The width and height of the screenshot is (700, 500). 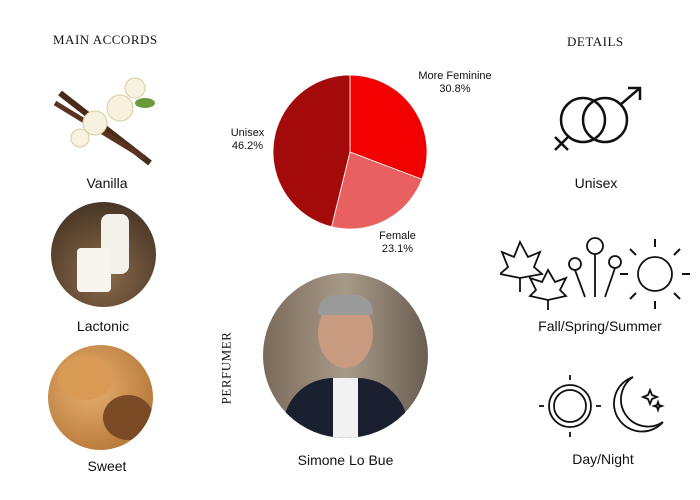 What do you see at coordinates (595, 267) in the screenshot?
I see `flower-icon` at bounding box center [595, 267].